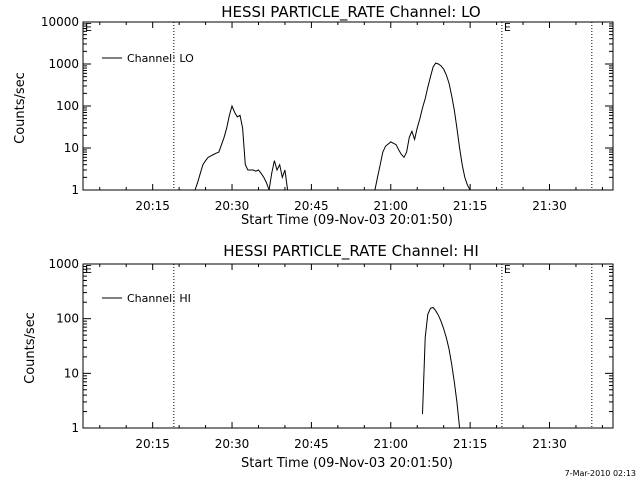  What do you see at coordinates (332, 126) in the screenshot?
I see `series-lo` at bounding box center [332, 126].